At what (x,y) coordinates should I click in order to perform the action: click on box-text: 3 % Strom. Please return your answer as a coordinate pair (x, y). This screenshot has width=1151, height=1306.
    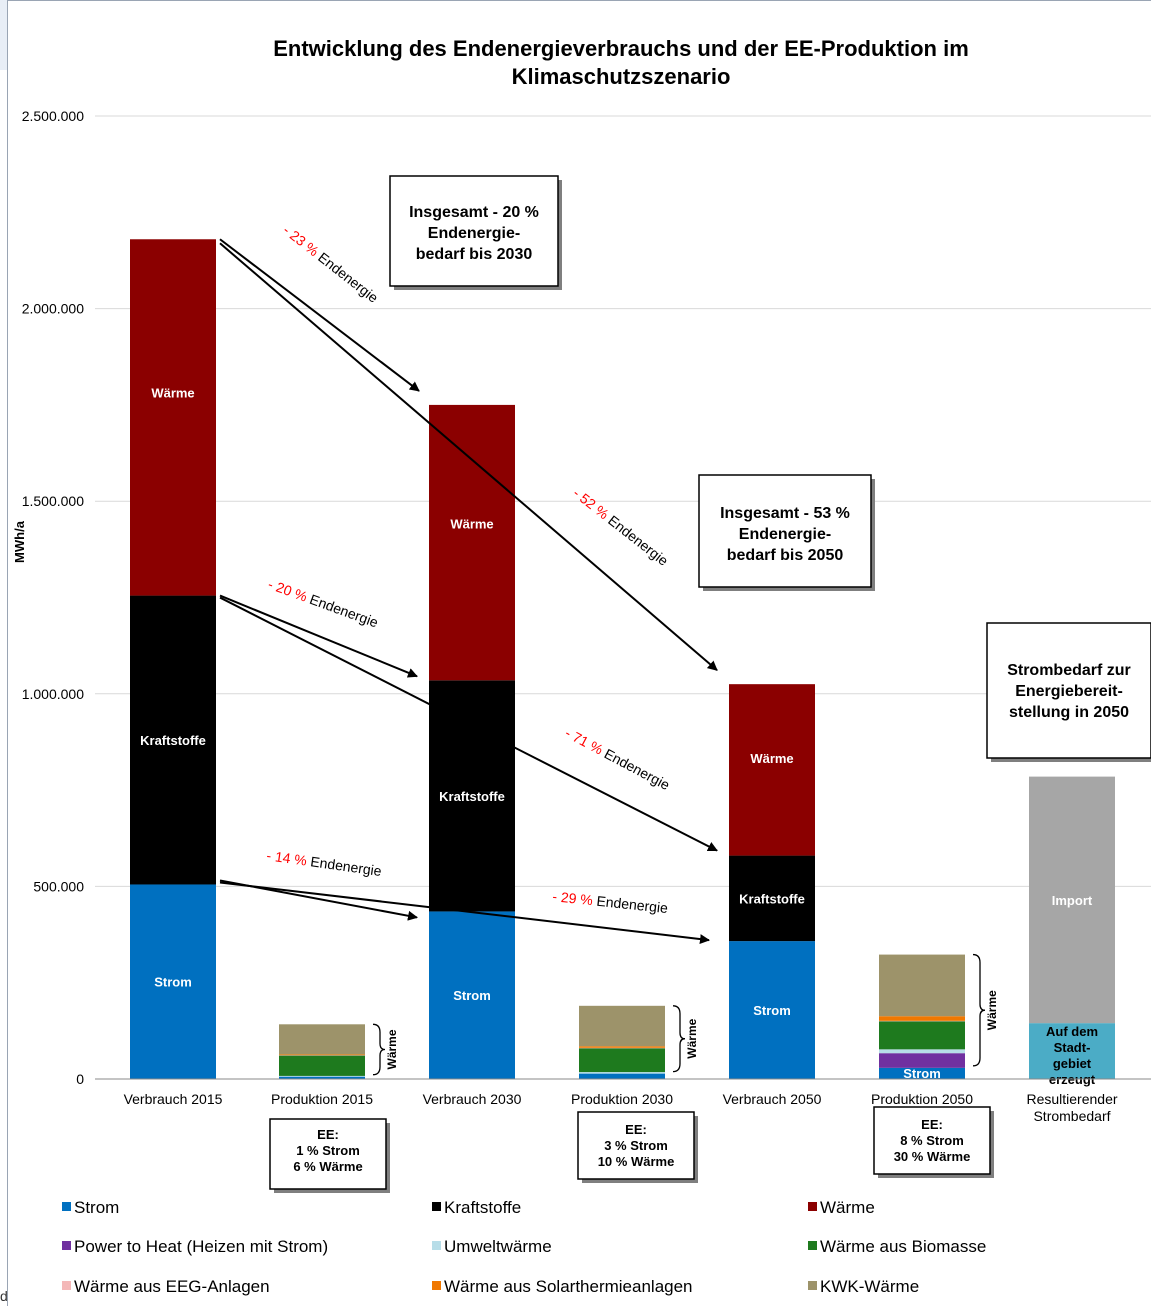
    Looking at the image, I should click on (636, 1145).